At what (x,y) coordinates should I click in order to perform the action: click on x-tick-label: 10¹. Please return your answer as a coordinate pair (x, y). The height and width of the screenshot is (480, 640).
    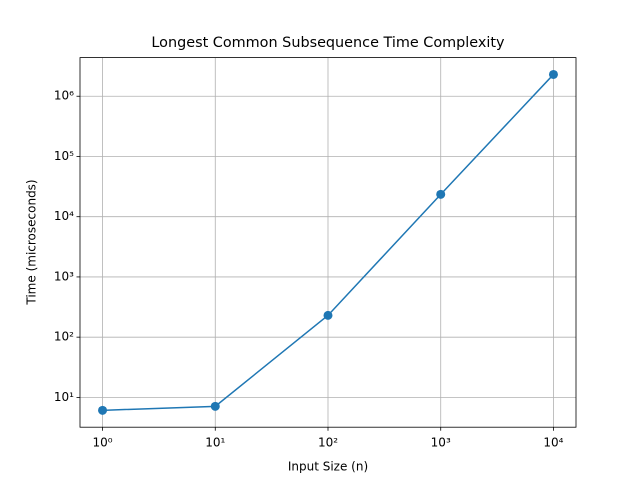
    Looking at the image, I should click on (215, 443).